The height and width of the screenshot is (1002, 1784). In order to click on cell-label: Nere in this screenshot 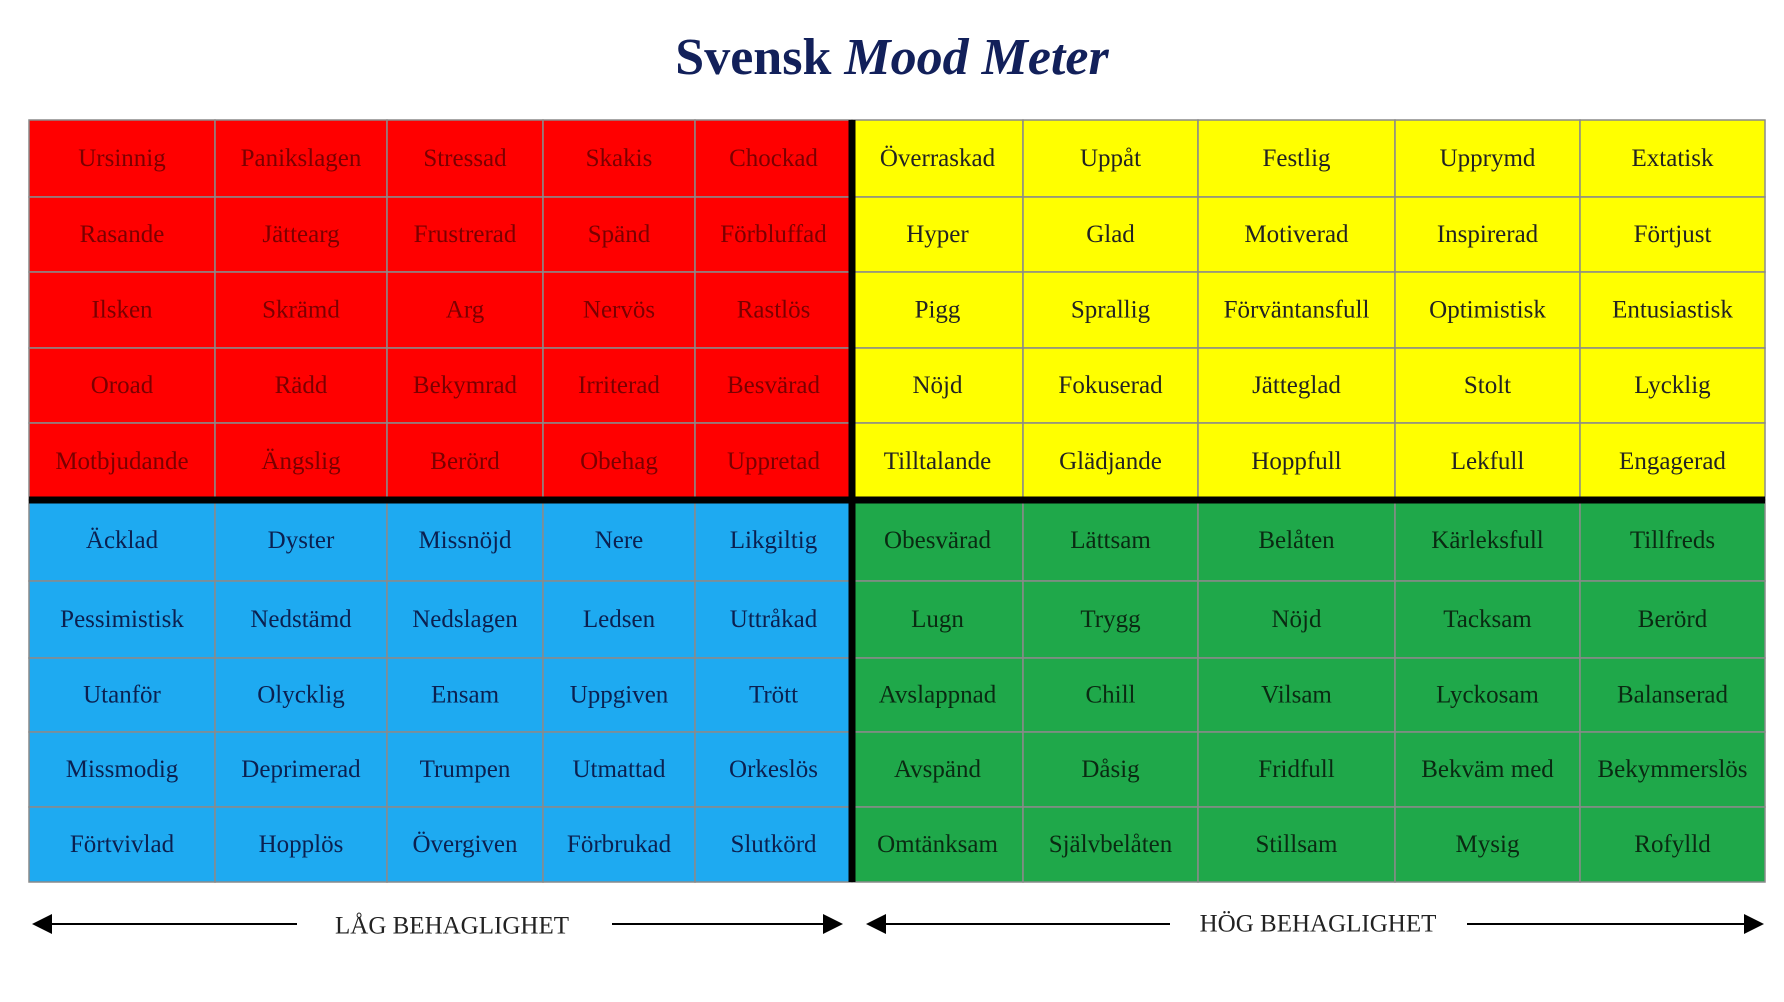, I will do `click(619, 540)`.